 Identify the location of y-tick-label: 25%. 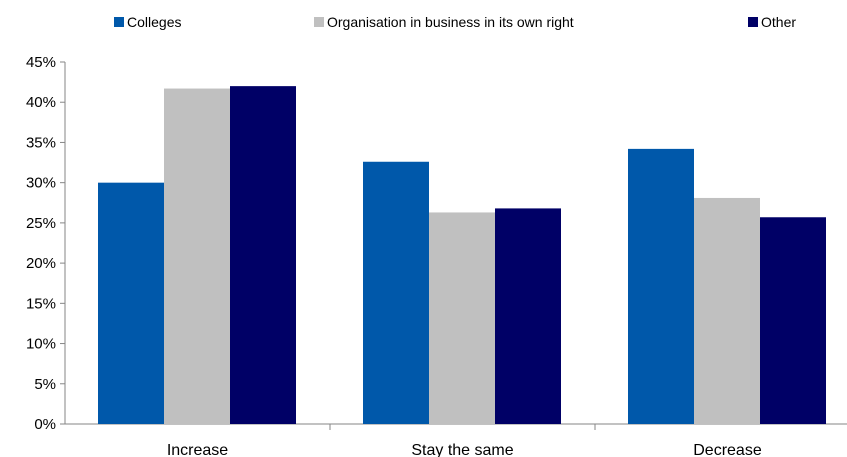
(41, 223).